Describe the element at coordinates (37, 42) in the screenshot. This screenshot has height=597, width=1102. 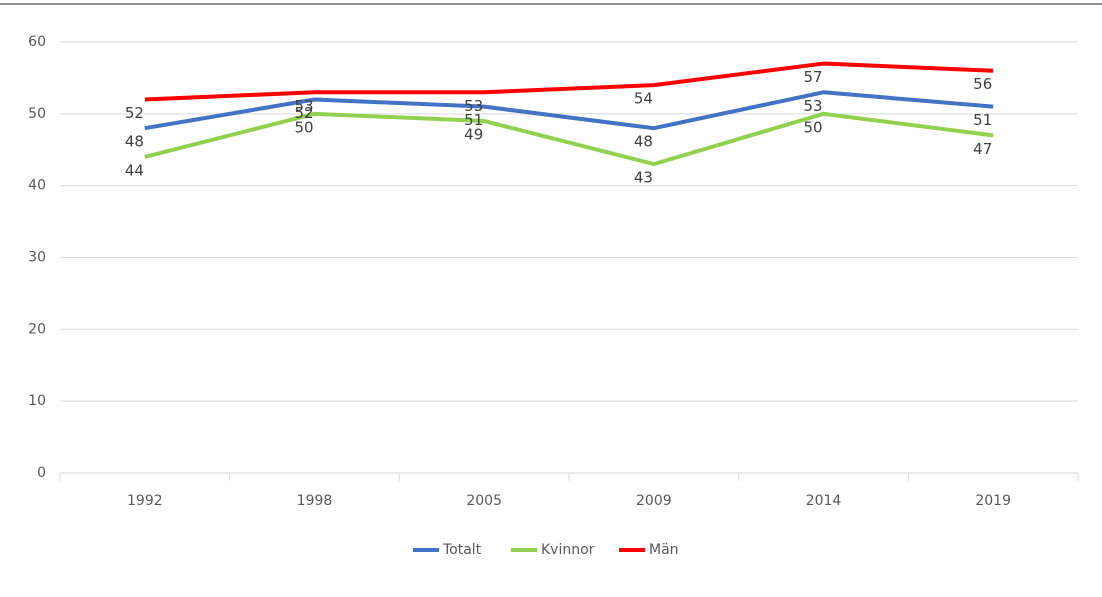
I see `y-tick-label: 60` at that location.